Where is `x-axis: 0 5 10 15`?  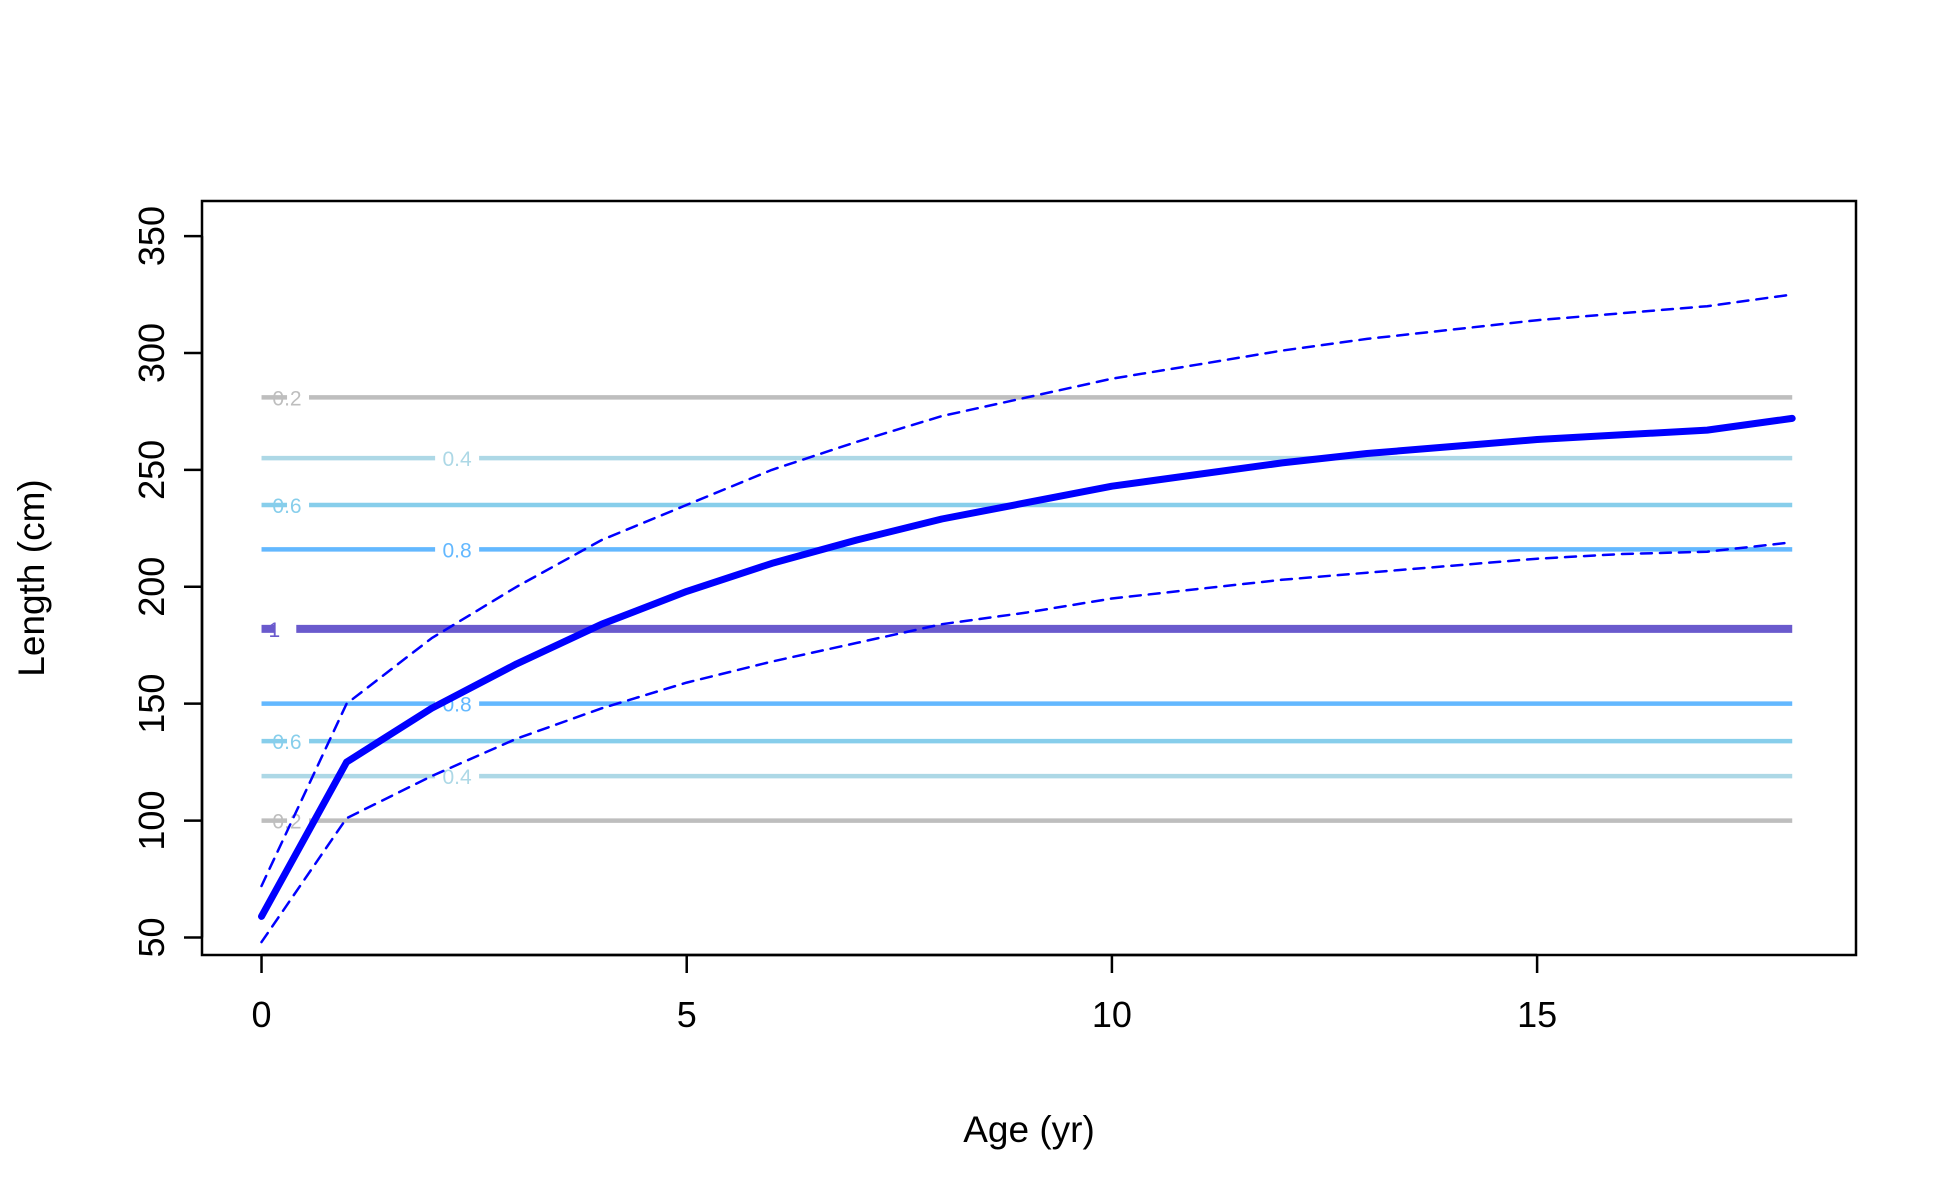 x-axis: 0 5 10 15 is located at coordinates (904, 994).